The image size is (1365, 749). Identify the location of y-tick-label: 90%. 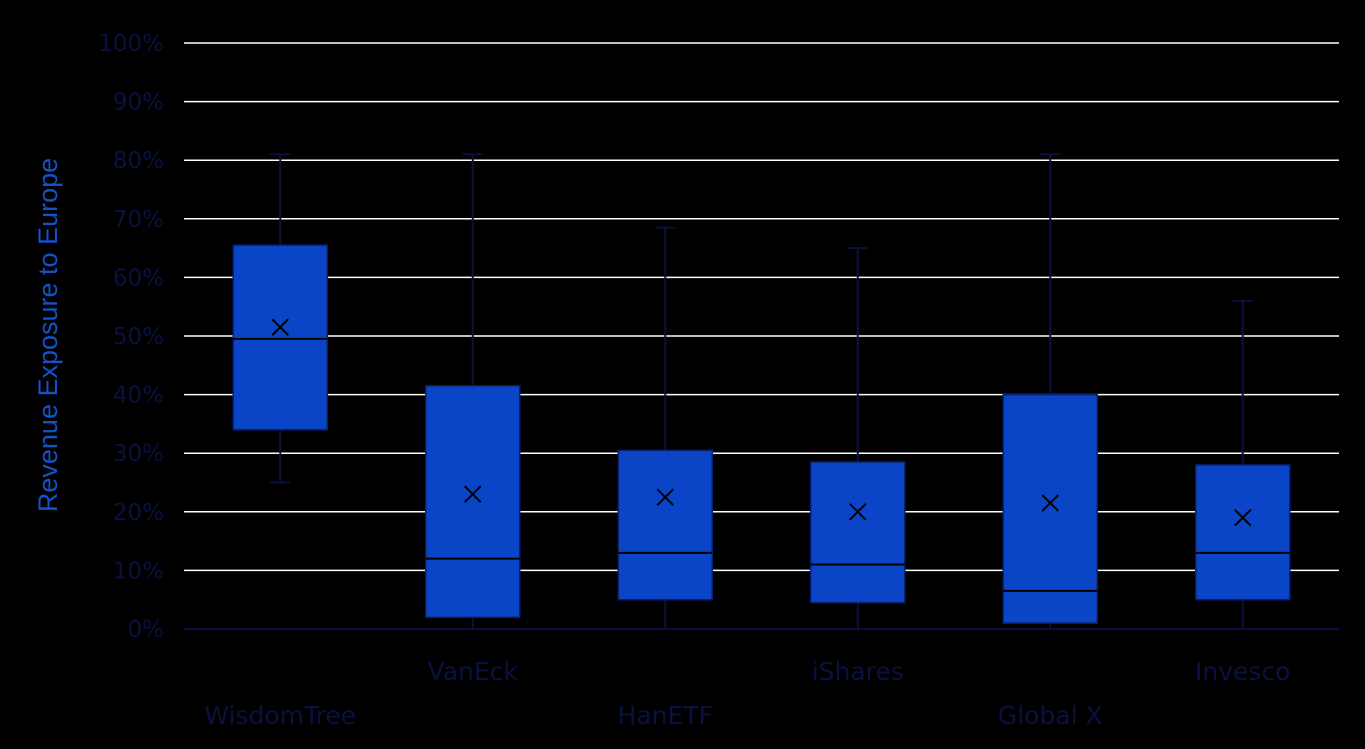
(138, 103).